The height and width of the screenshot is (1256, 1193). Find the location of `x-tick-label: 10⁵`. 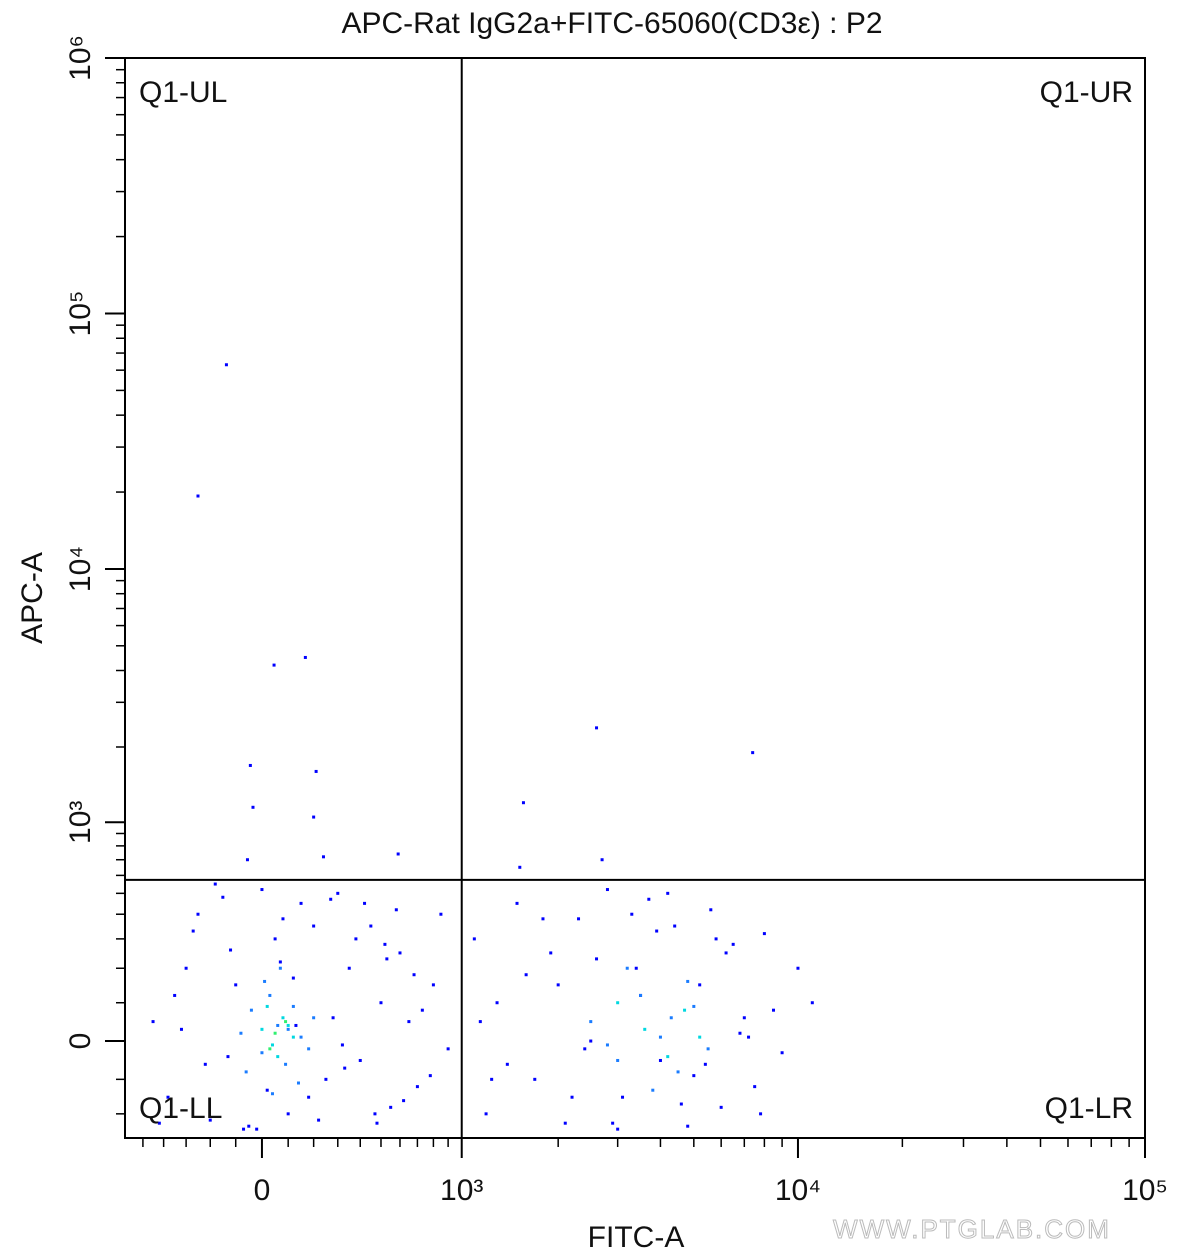

x-tick-label: 10⁵ is located at coordinates (1145, 1190).